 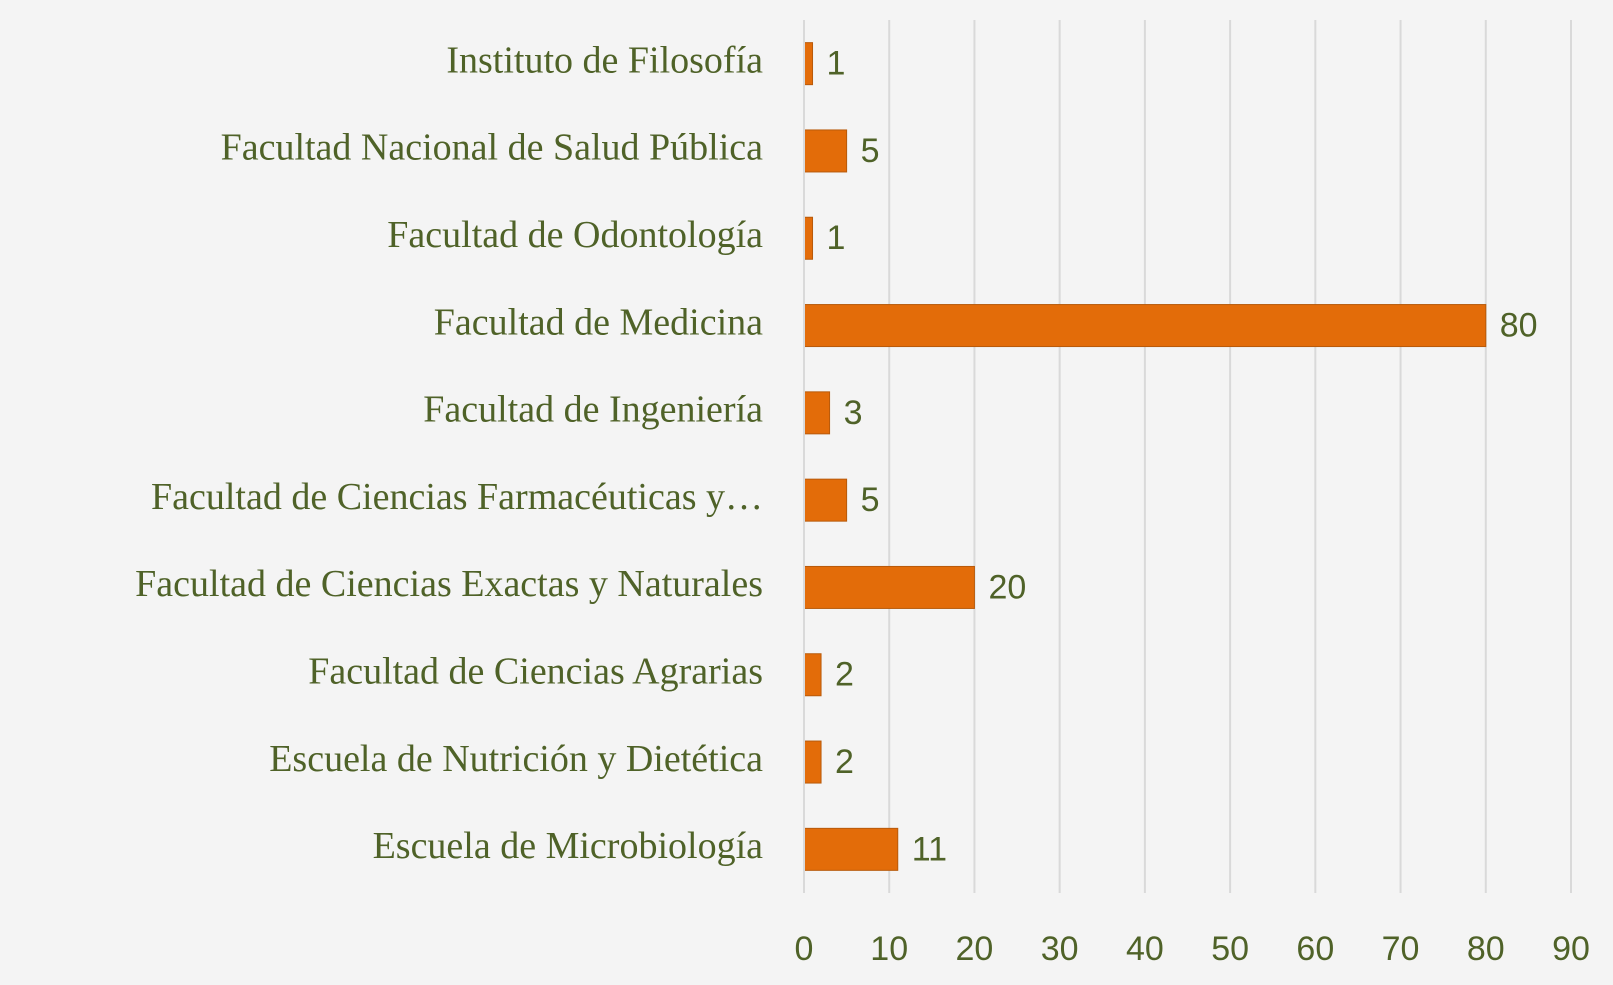 What do you see at coordinates (492, 148) in the screenshot?
I see `y-tick-label: Facultad Nacional de Salud Pública` at bounding box center [492, 148].